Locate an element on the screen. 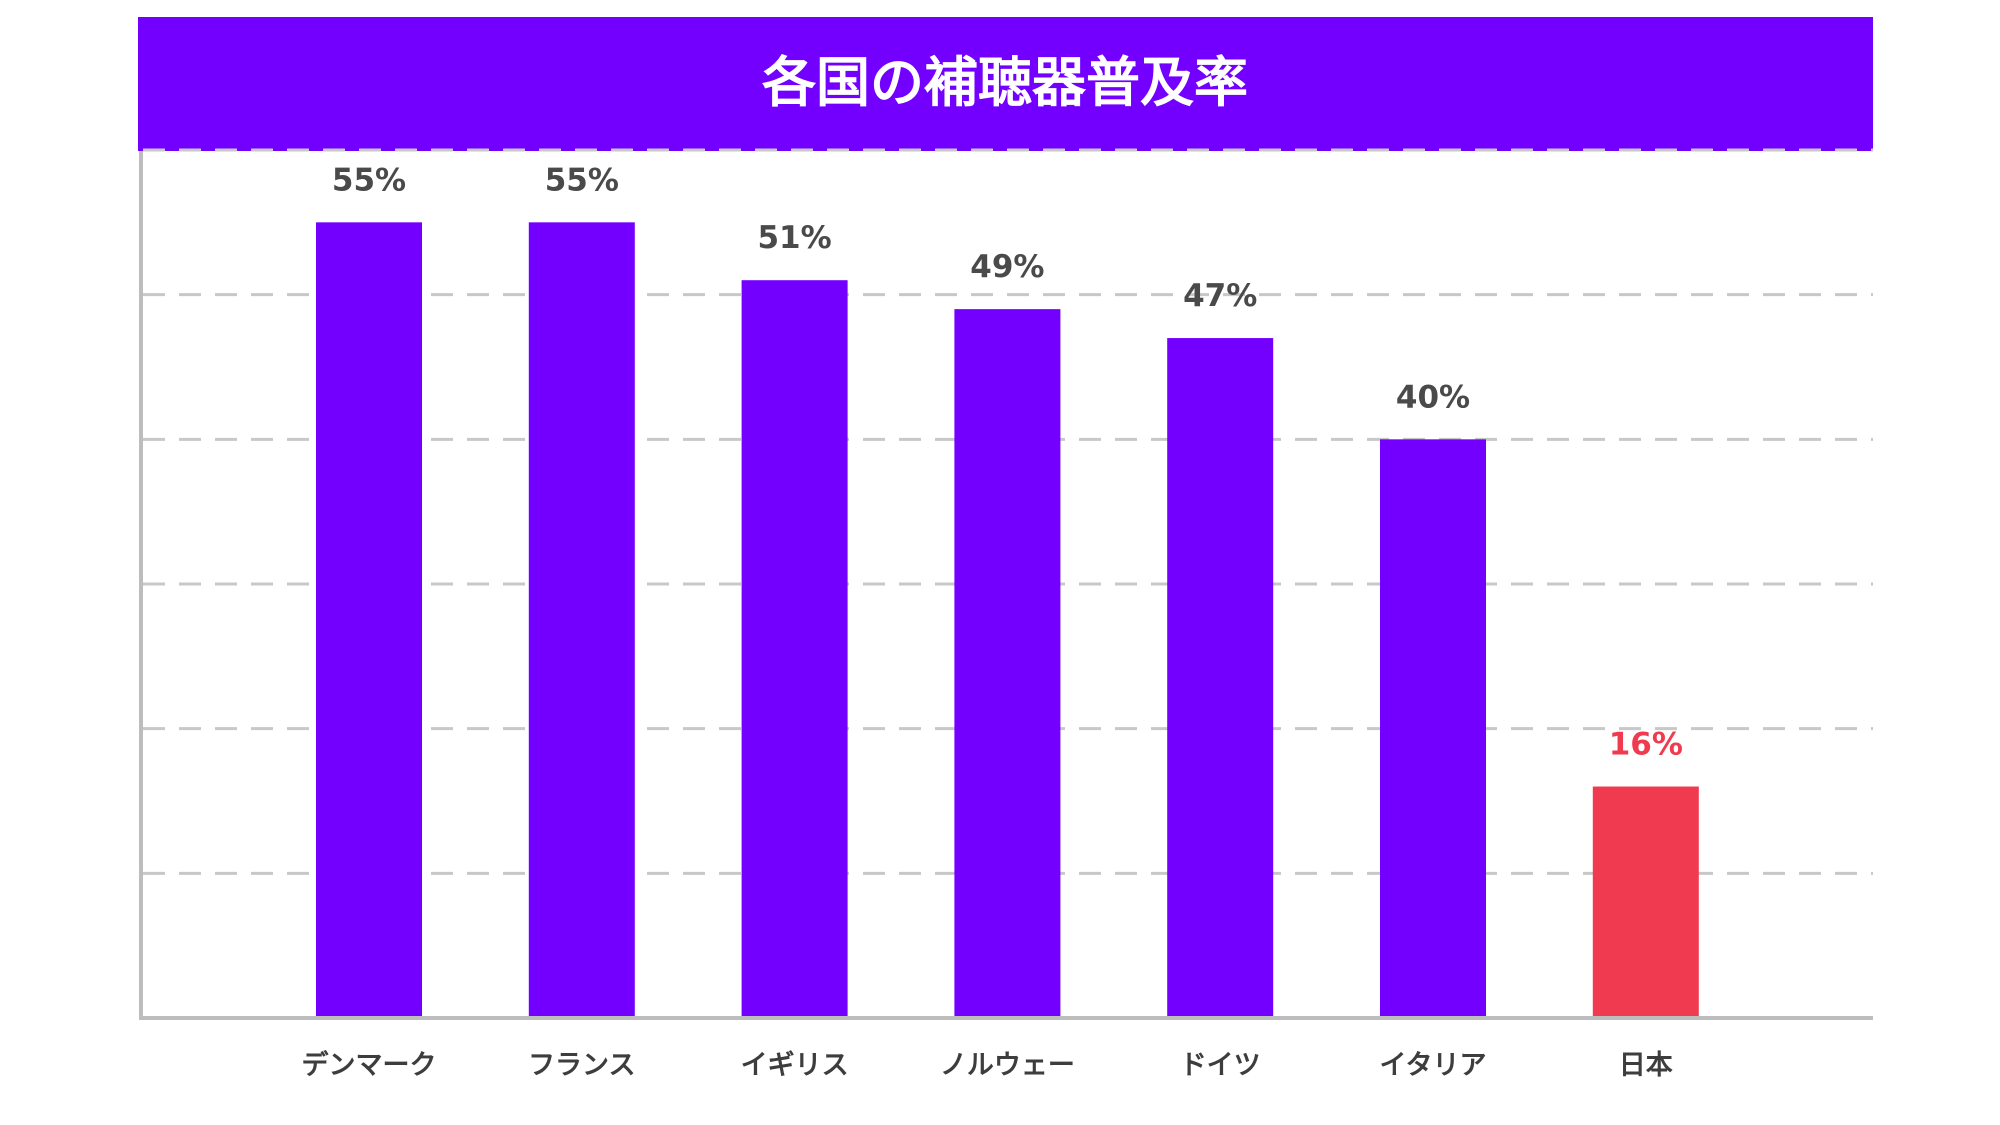 The width and height of the screenshot is (2000, 1125). x-tick-label: ノルウェー is located at coordinates (1007, 1065).